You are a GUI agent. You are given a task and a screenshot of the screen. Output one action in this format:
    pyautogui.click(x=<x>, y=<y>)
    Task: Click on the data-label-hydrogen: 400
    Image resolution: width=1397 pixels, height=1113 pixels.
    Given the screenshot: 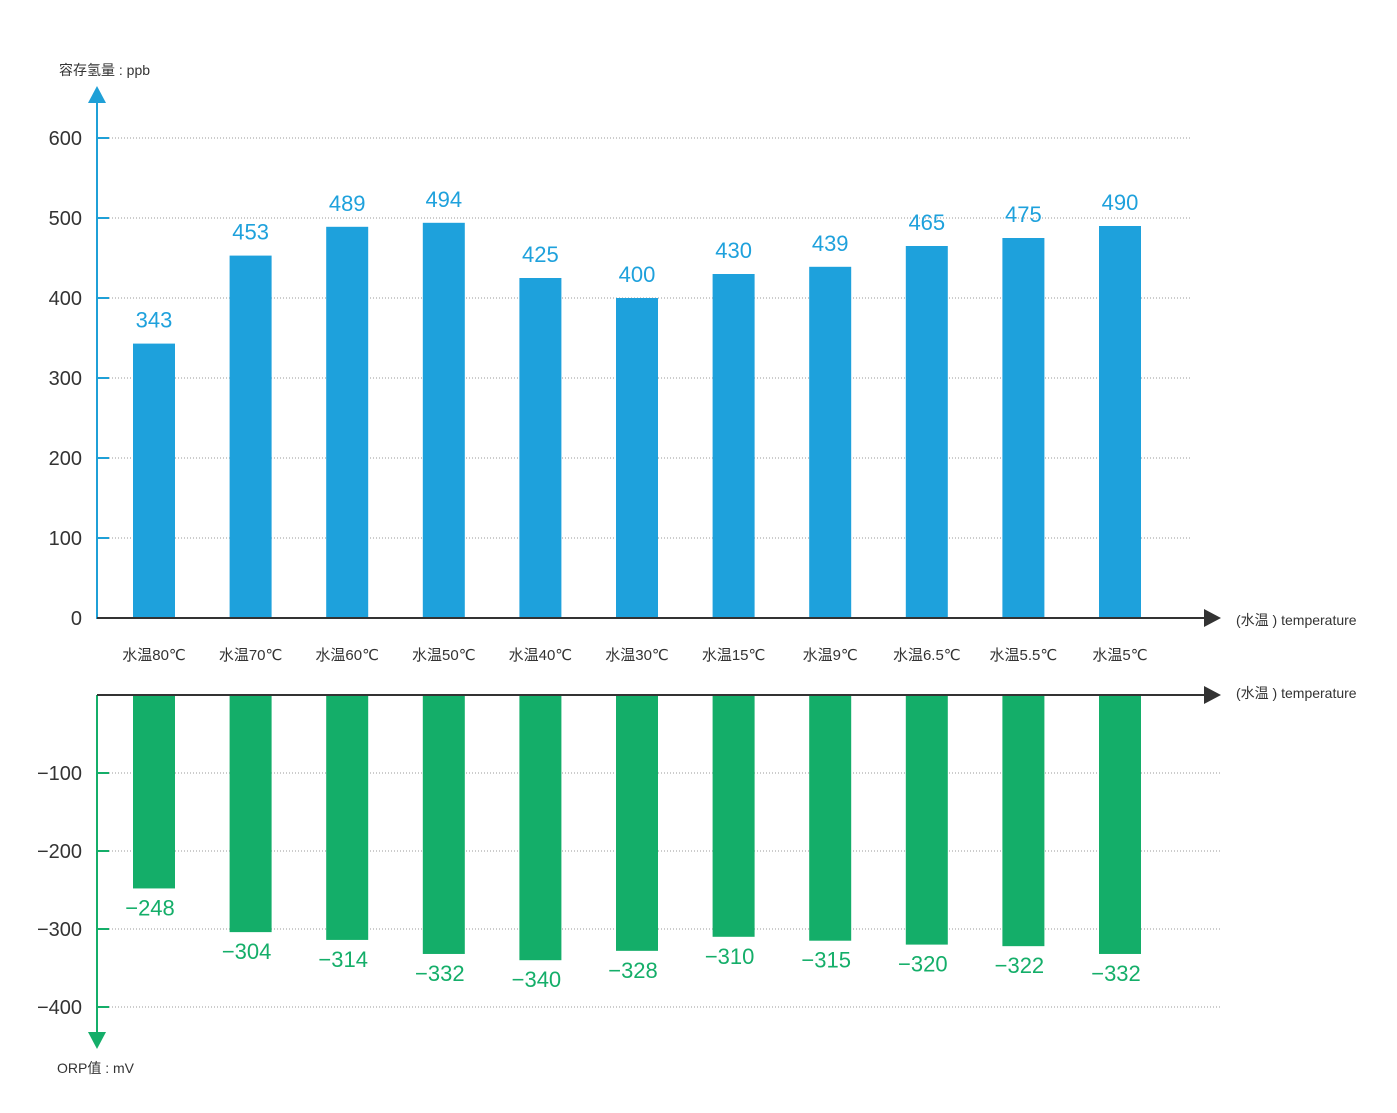 What is the action you would take?
    pyautogui.click(x=637, y=274)
    